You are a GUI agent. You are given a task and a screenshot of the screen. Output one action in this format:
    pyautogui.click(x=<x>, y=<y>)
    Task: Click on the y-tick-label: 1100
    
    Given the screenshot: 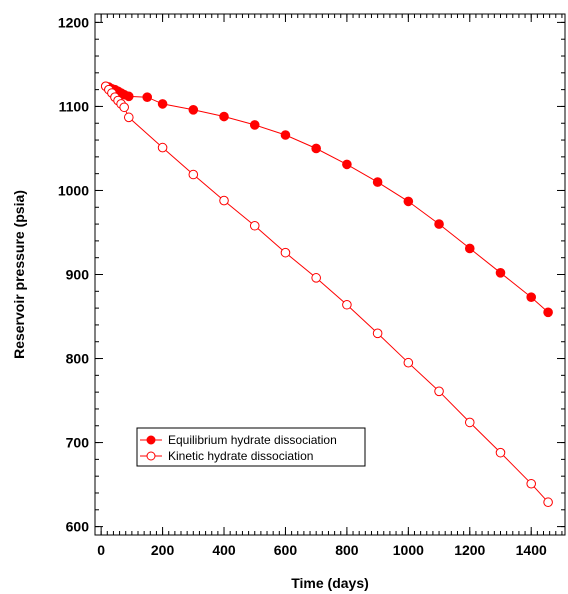 What is the action you would take?
    pyautogui.click(x=74, y=106)
    